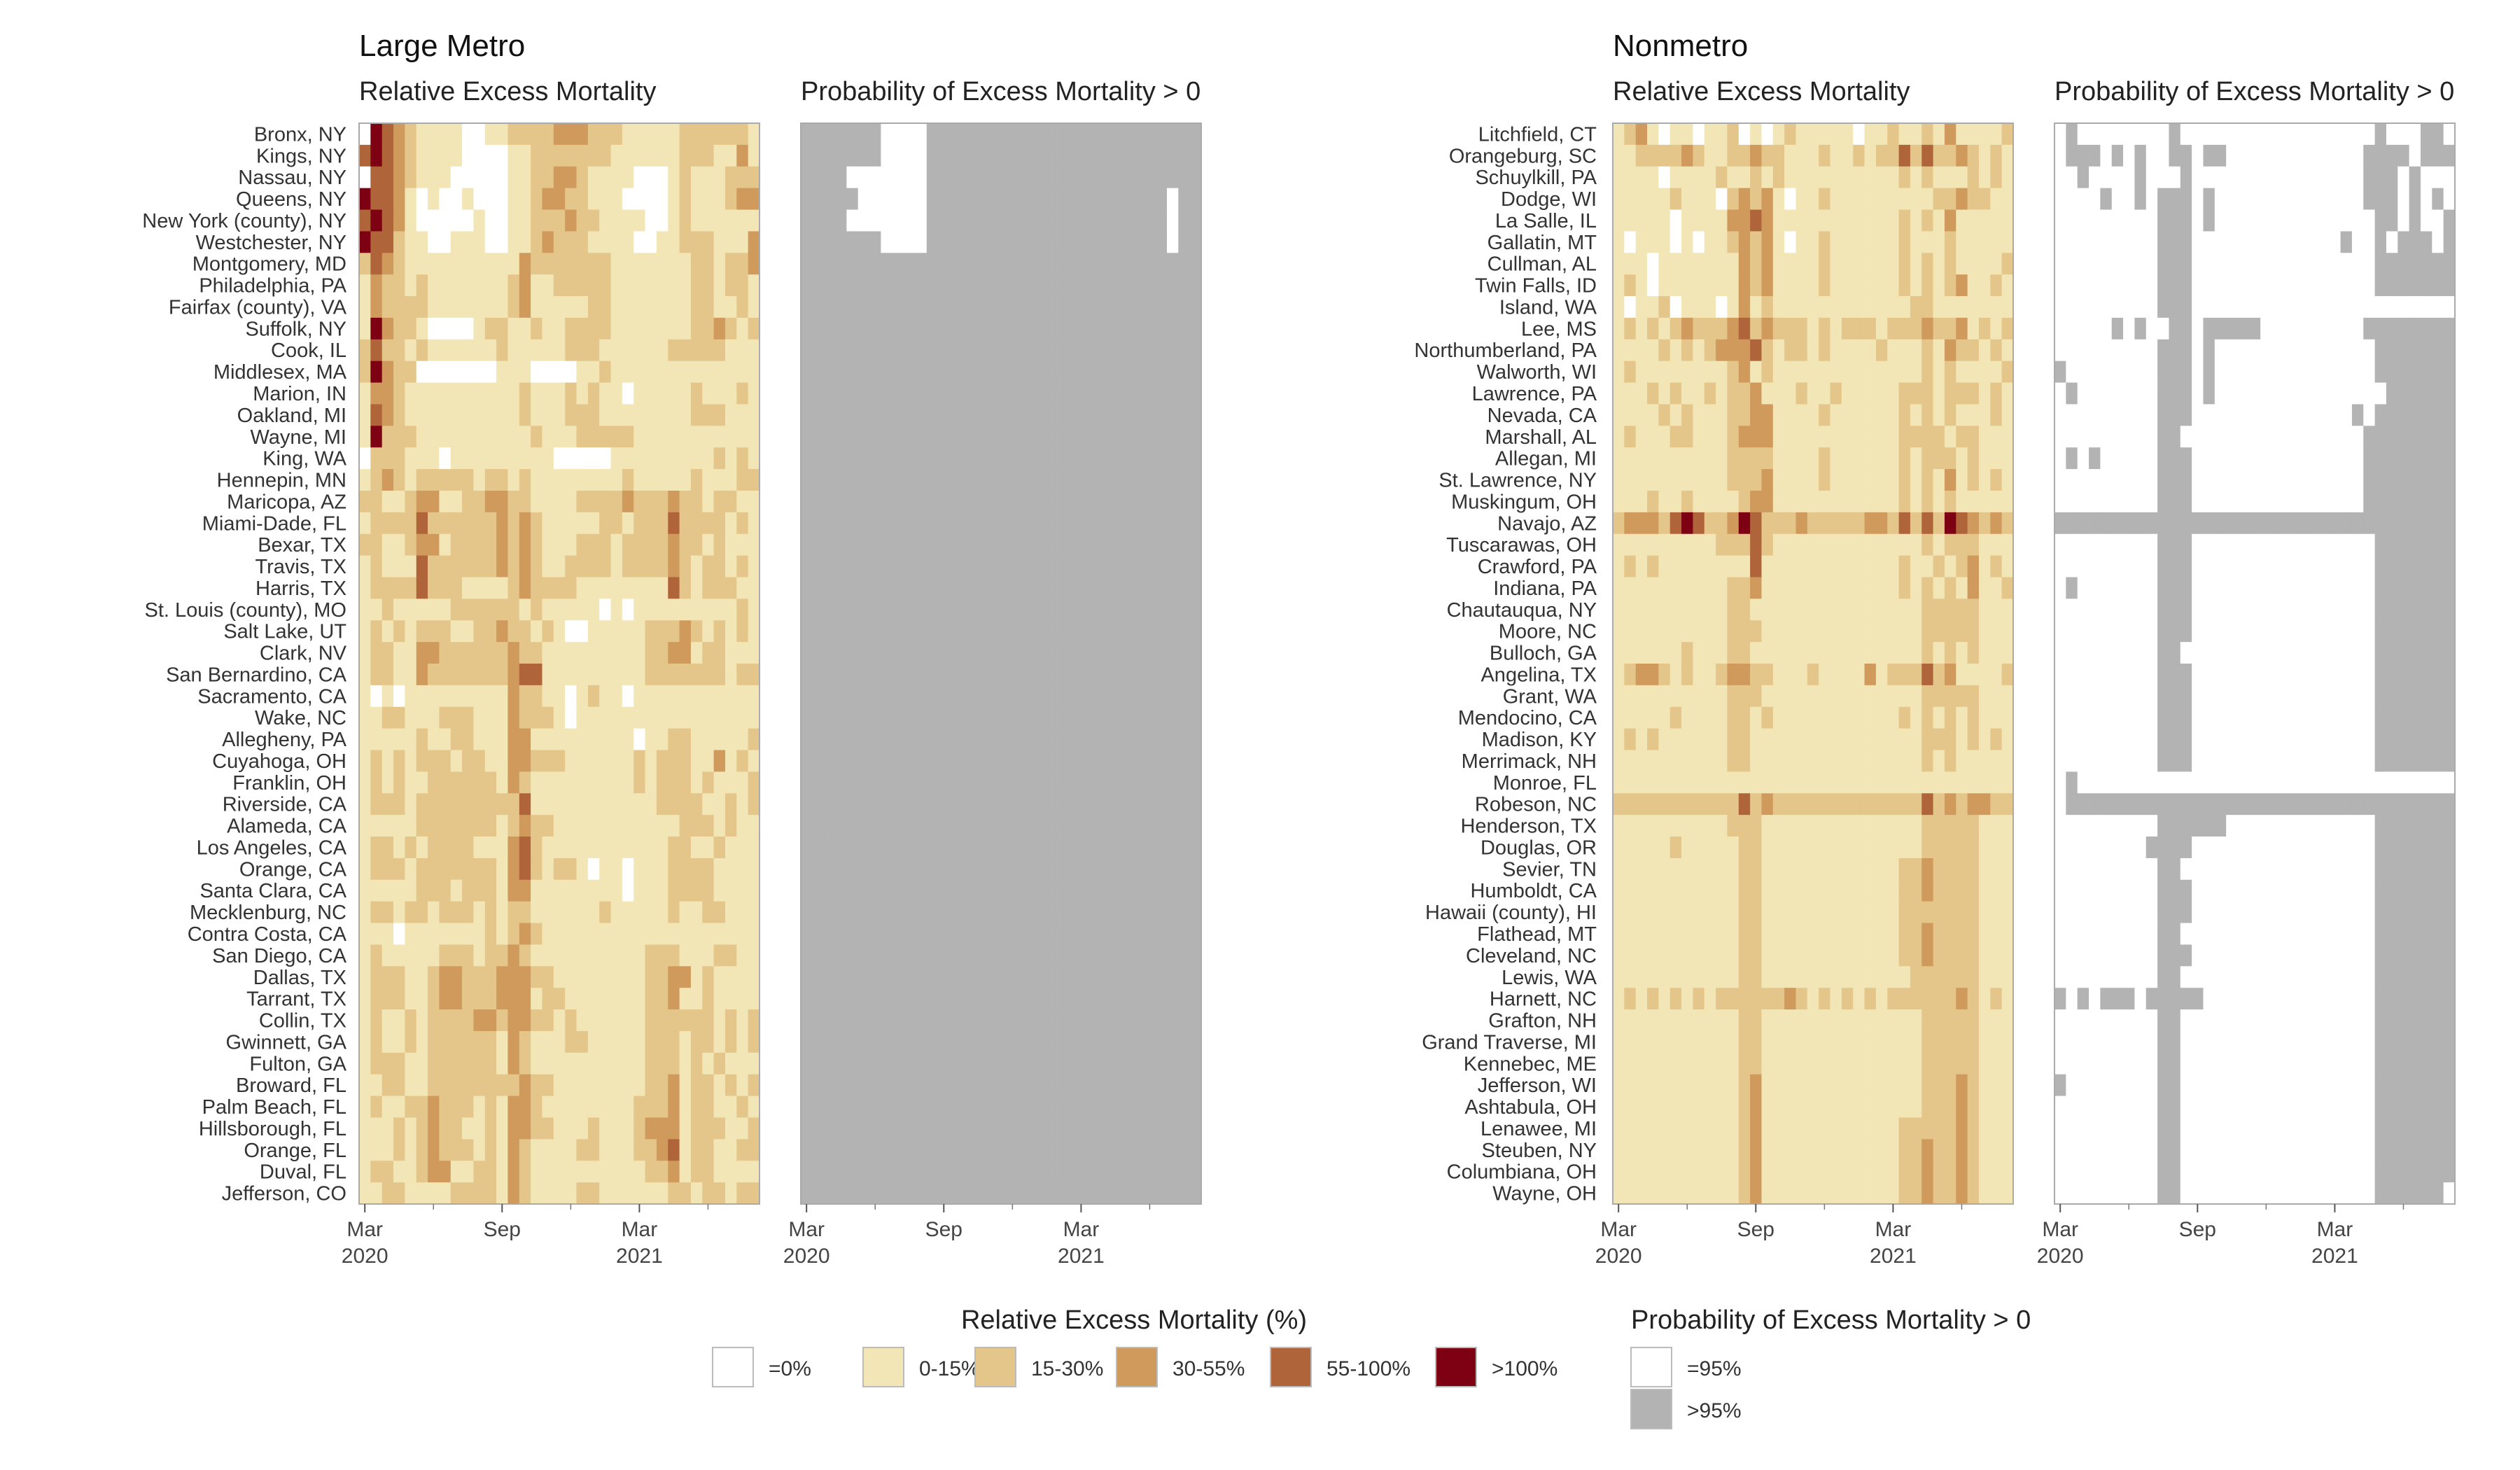 Image resolution: width=2520 pixels, height=1470 pixels. What do you see at coordinates (1537, 934) in the screenshot?
I see `row-label: Flathead, MT` at bounding box center [1537, 934].